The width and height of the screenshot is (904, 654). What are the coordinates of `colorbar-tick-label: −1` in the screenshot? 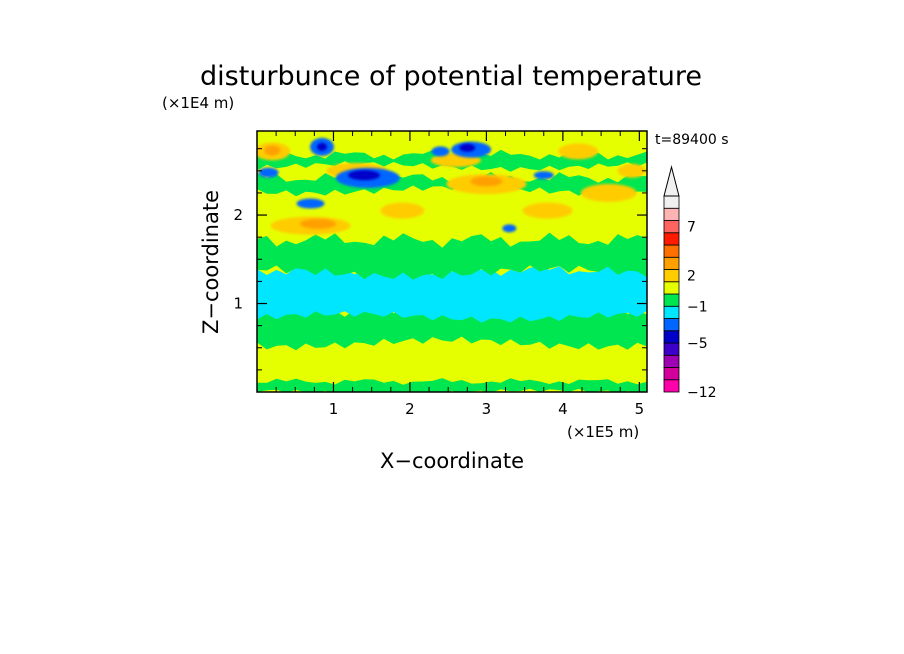 It's located at (697, 307).